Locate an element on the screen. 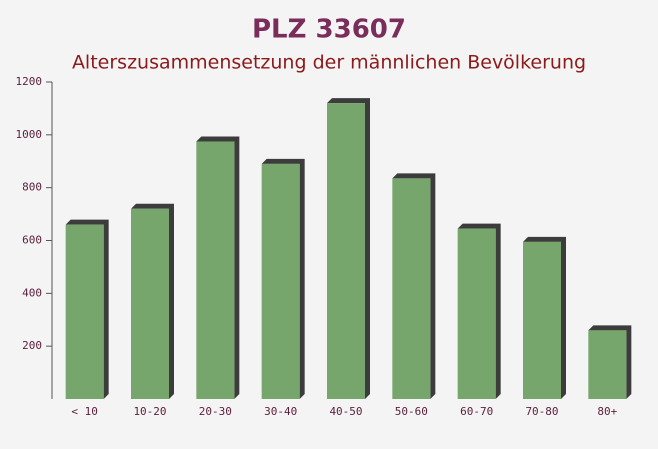 This screenshot has height=449, width=658. x-tick-label: 40-50 is located at coordinates (345, 411).